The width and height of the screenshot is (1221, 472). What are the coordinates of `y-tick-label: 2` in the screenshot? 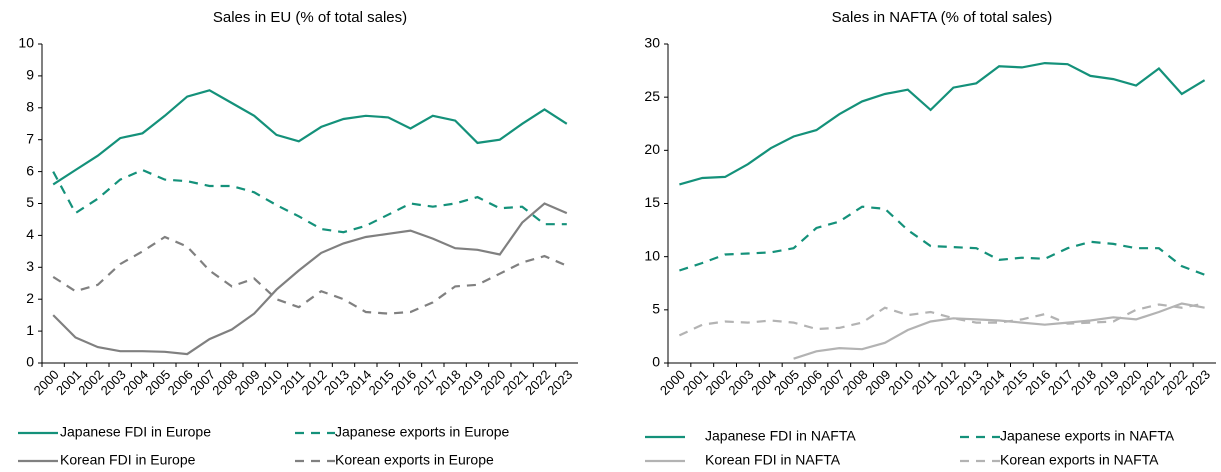 It's located at (30, 298).